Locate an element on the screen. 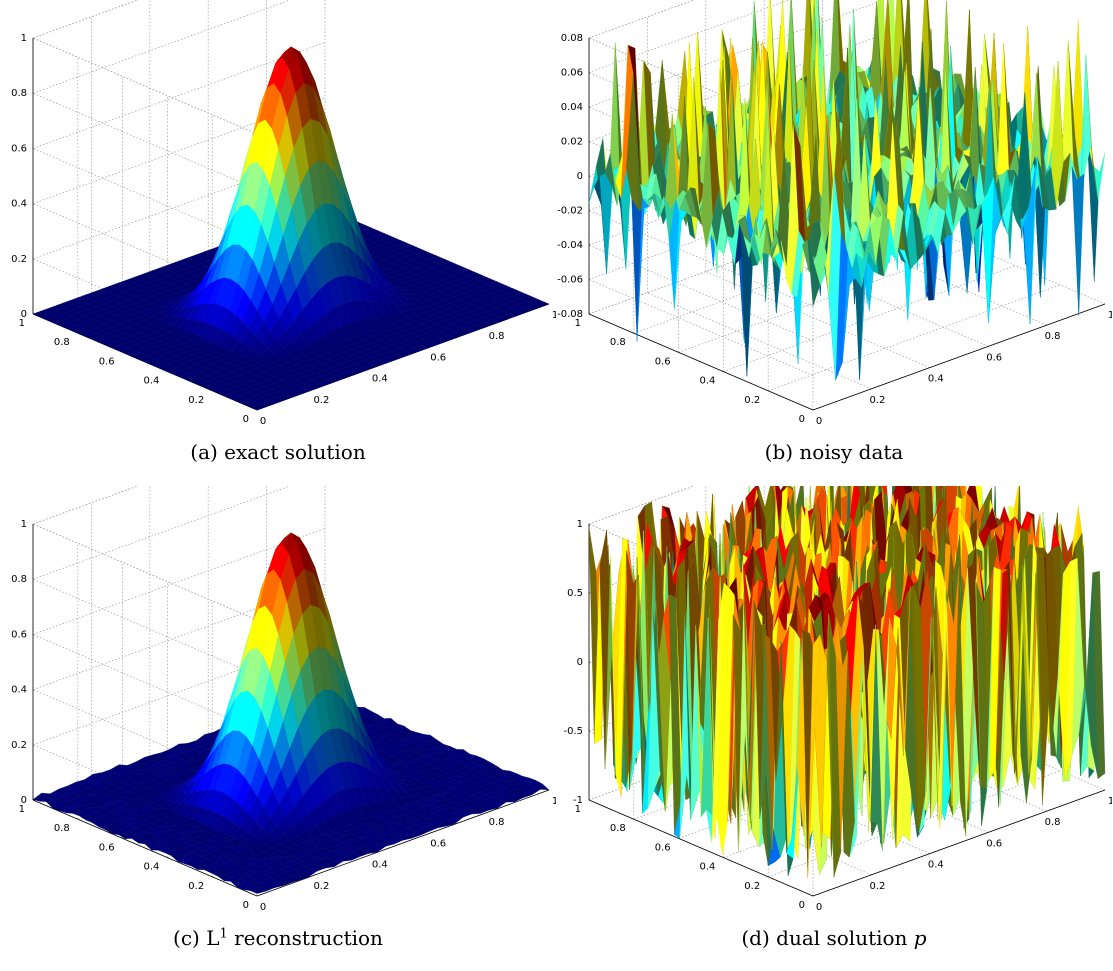  caption-superscript: 1 is located at coordinates (223, 934).